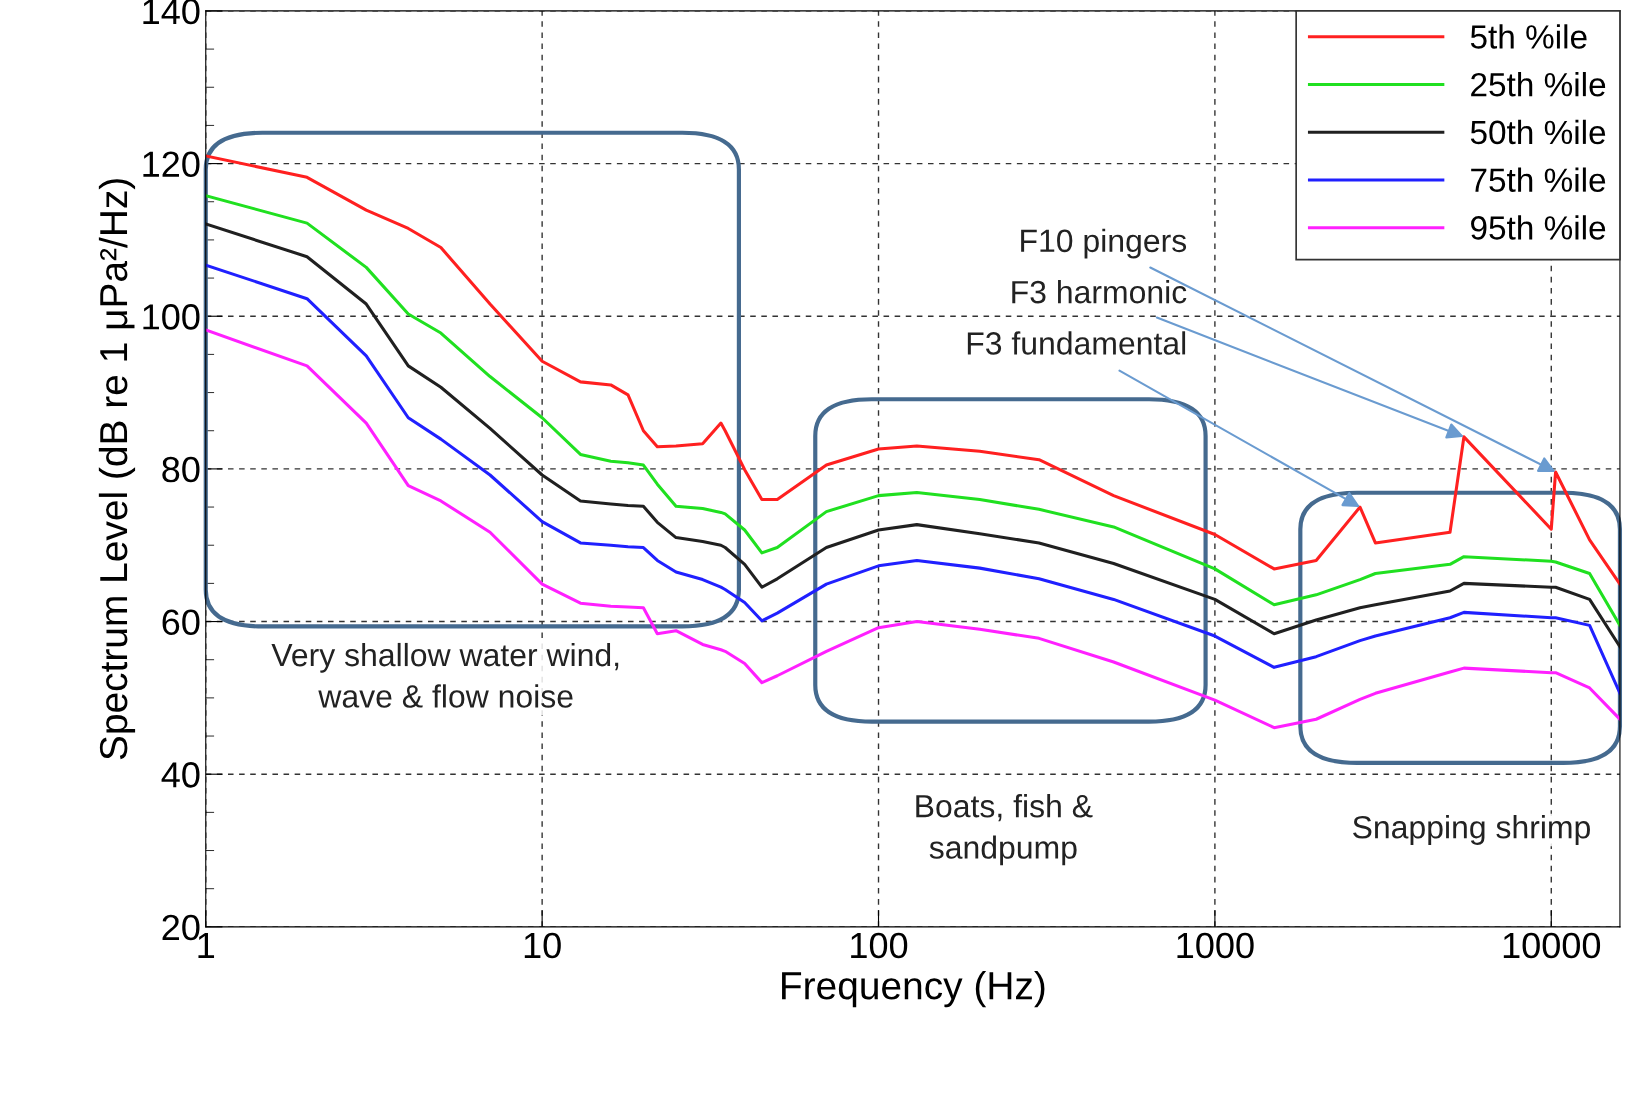 The height and width of the screenshot is (1093, 1633). I want to click on y-tick-label: 100, so click(171, 317).